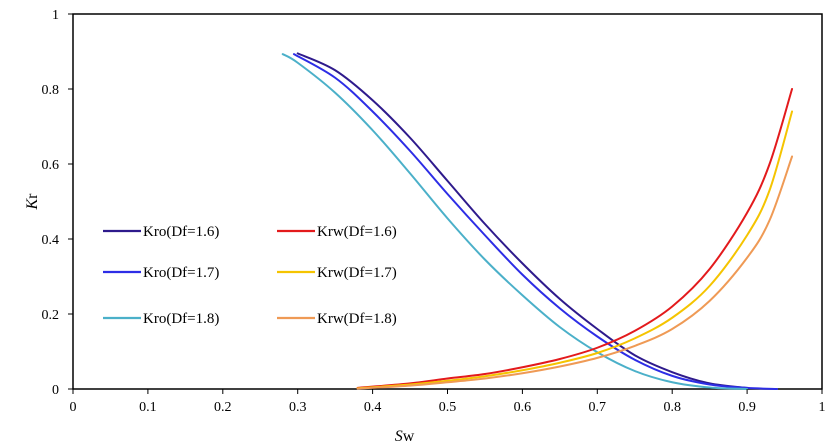  I want to click on y-axis-title-symbol: K, so click(32, 204).